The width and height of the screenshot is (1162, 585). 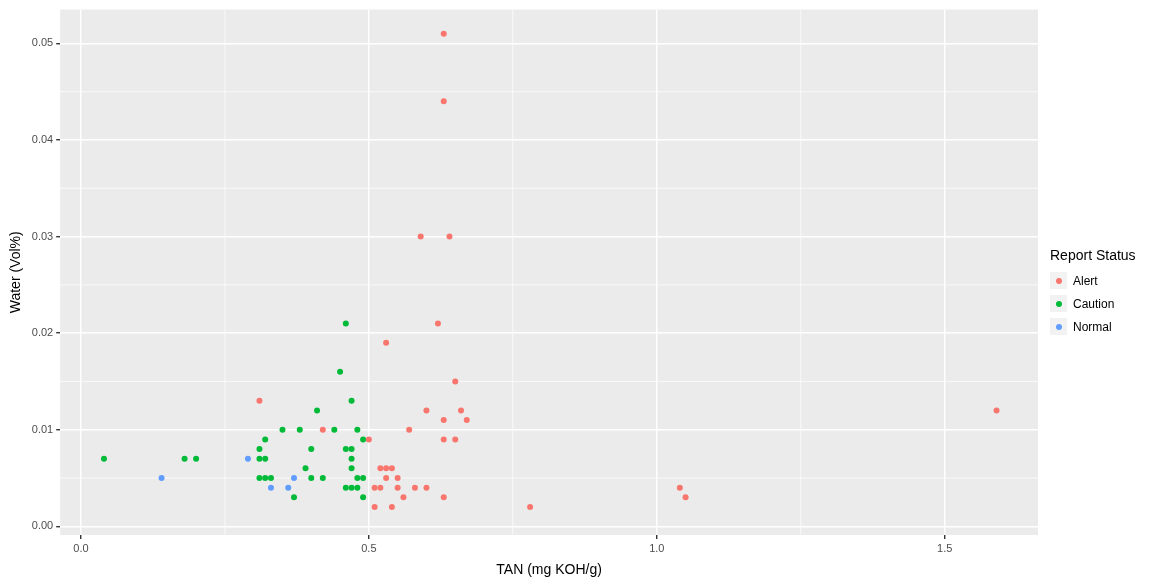 What do you see at coordinates (657, 547) in the screenshot?
I see `x-tick-label: 1.0` at bounding box center [657, 547].